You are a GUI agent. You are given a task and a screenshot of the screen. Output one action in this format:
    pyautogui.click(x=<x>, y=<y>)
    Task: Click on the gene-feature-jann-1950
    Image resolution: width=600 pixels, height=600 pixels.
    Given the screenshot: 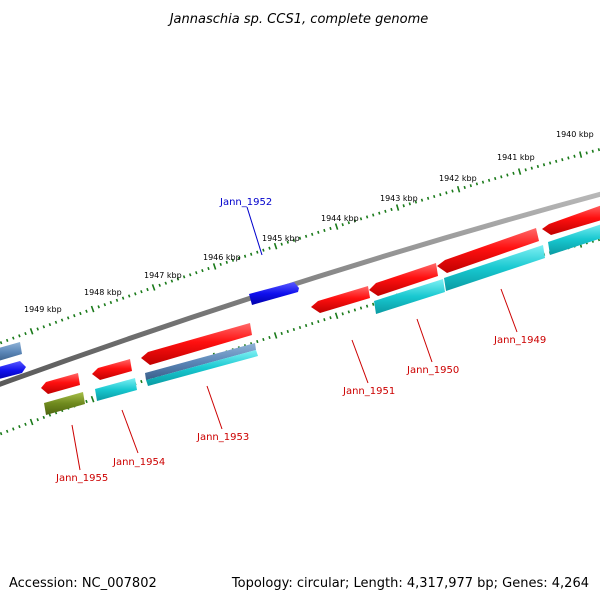 What is the action you would take?
    pyautogui.click(x=403, y=279)
    